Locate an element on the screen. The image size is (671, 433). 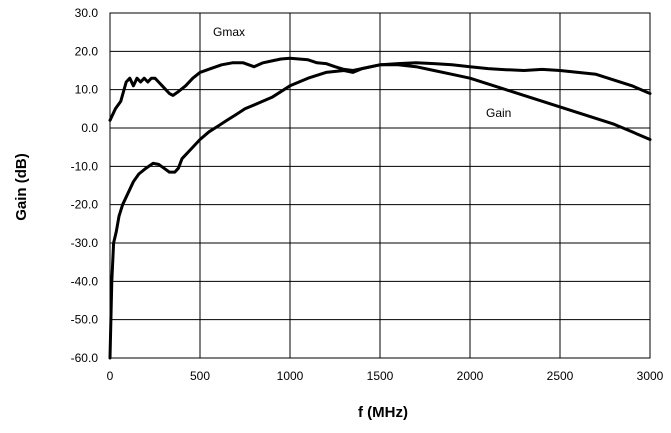
x-tick-label: 2500 is located at coordinates (560, 376).